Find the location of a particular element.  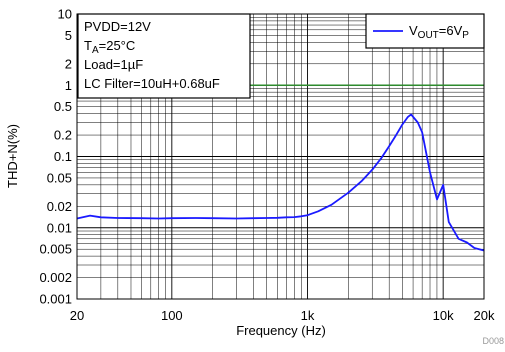

y-tick-label: 0.05 is located at coordinates (59, 177).